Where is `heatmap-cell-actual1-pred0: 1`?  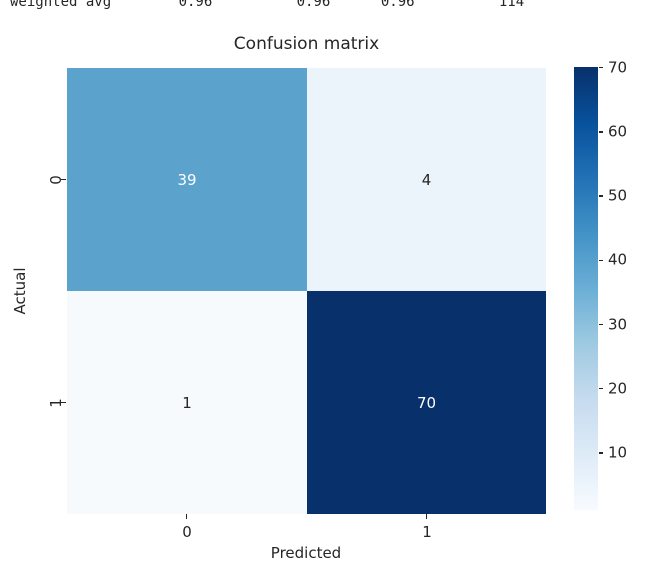 heatmap-cell-actual1-pred0: 1 is located at coordinates (187, 402).